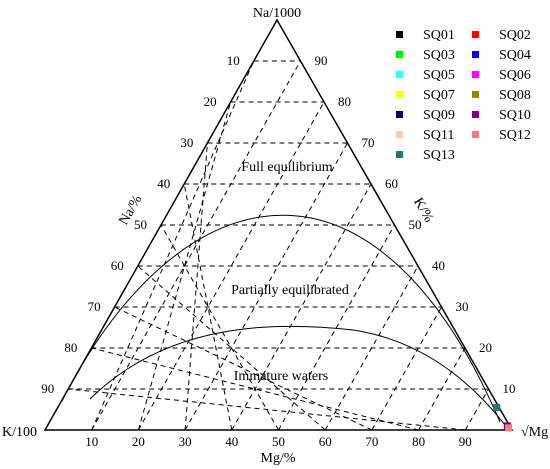  I want to click on tick-label-mg: 80, so click(418, 441).